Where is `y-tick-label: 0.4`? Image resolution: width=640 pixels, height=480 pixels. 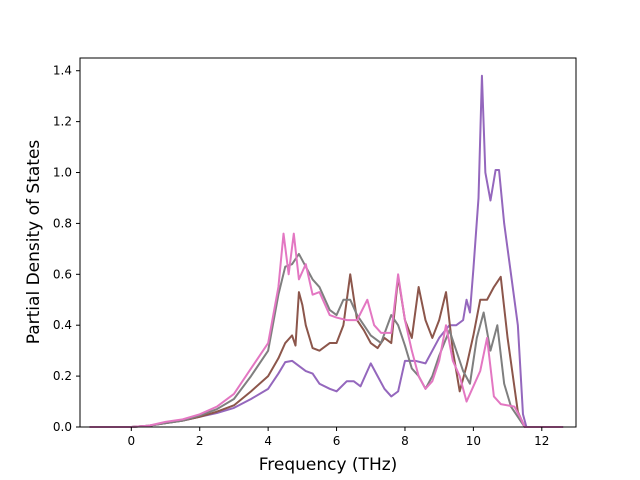 y-tick-label: 0.4 is located at coordinates (62, 325).